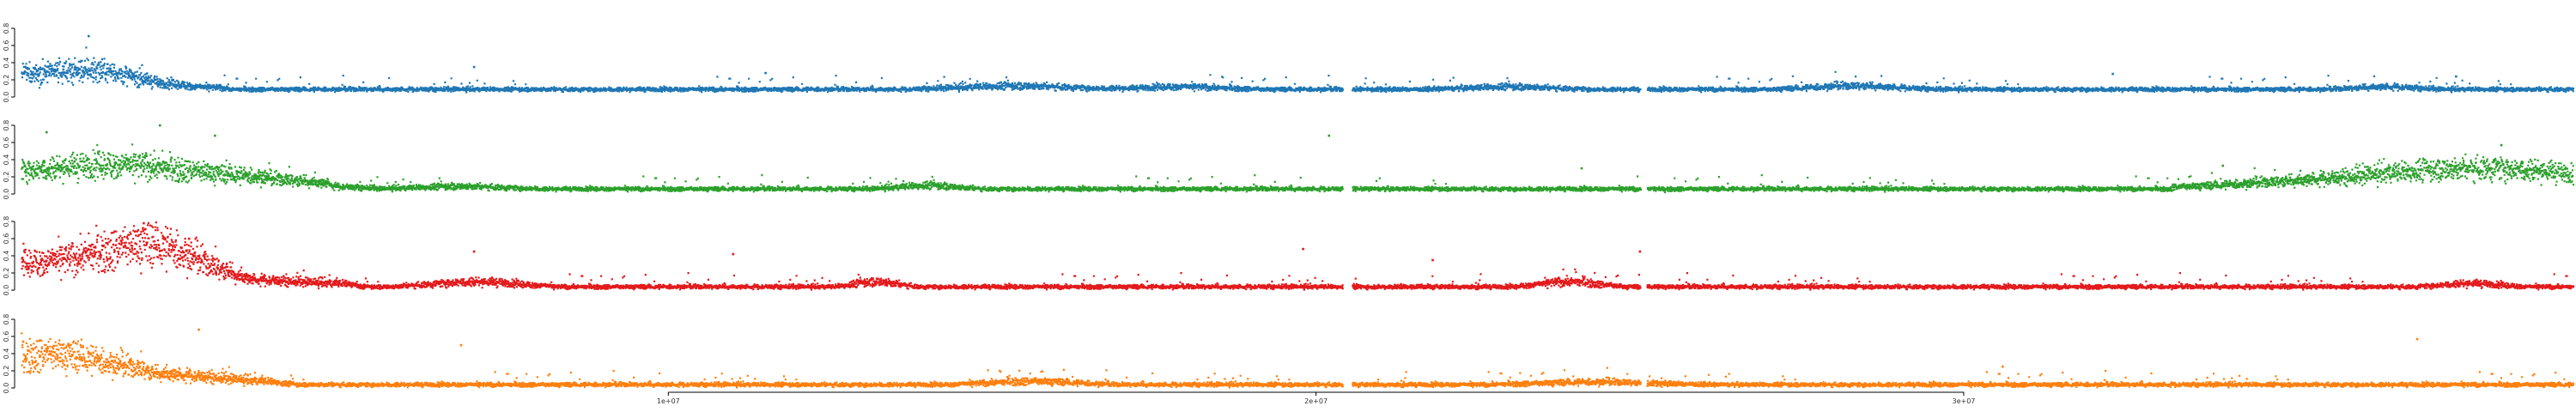 Image resolution: width=2576 pixels, height=412 pixels. I want to click on y-axis-2: 0.0 0.2 0.4 0.6 0.8, so click(9, 160).